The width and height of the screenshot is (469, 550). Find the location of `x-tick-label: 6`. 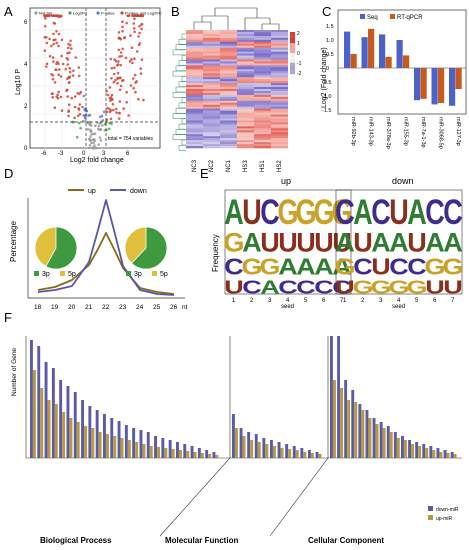

x-tick-label: 6 is located at coordinates (128, 154).